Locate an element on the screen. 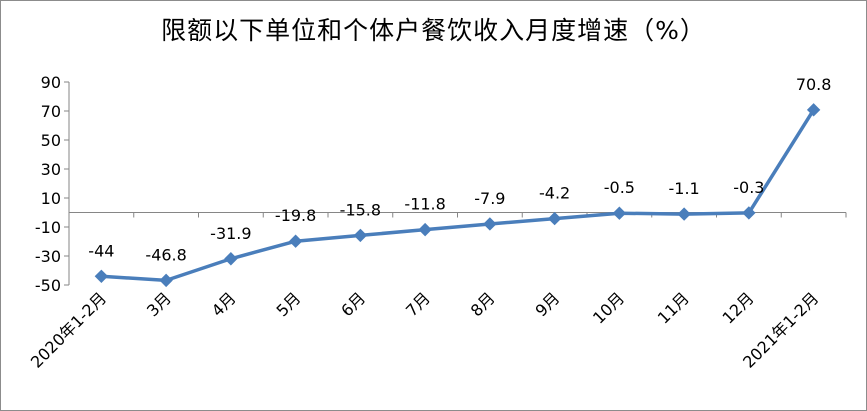 This screenshot has height=411, width=867. data-label: -0.5 is located at coordinates (619, 187).